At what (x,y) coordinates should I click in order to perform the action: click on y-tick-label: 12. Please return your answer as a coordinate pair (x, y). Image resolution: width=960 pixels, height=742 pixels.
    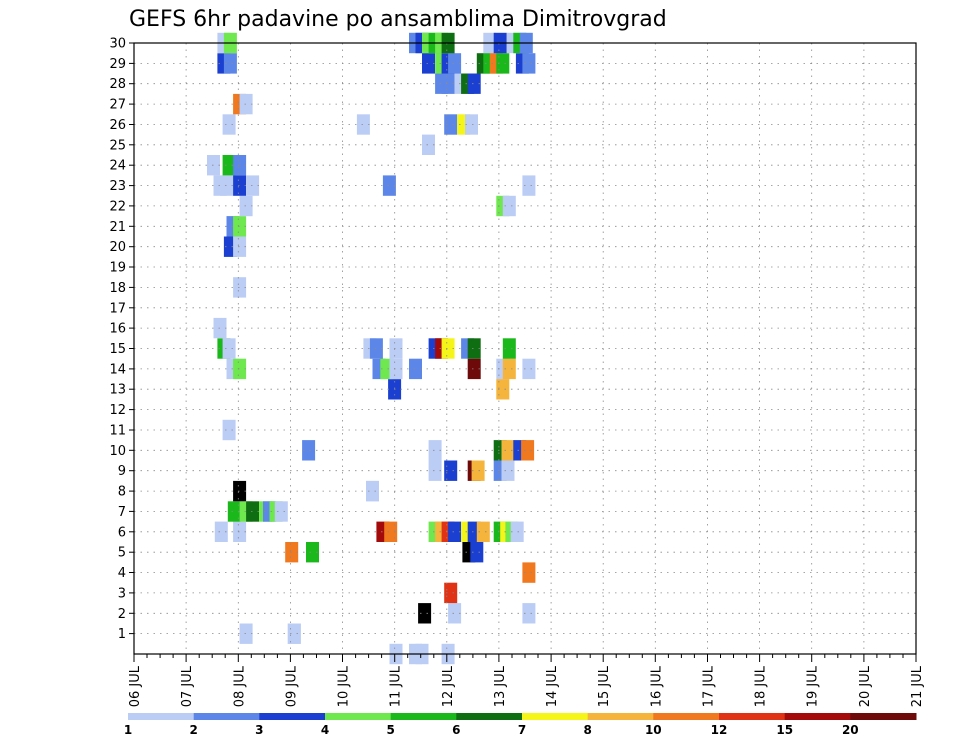
    Looking at the image, I should click on (117, 410).